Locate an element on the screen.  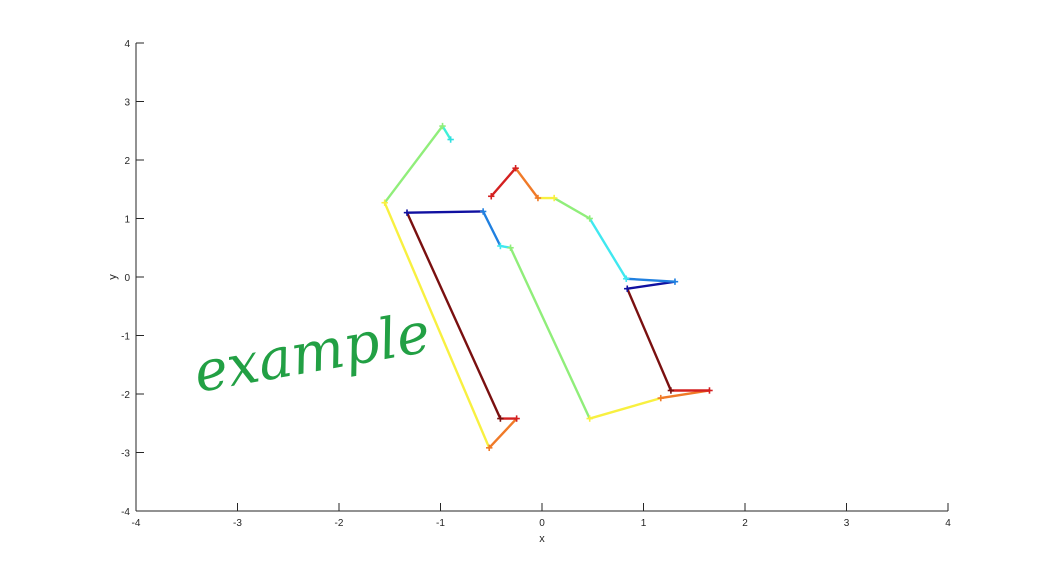
x-tick-label: 0 is located at coordinates (542, 523).